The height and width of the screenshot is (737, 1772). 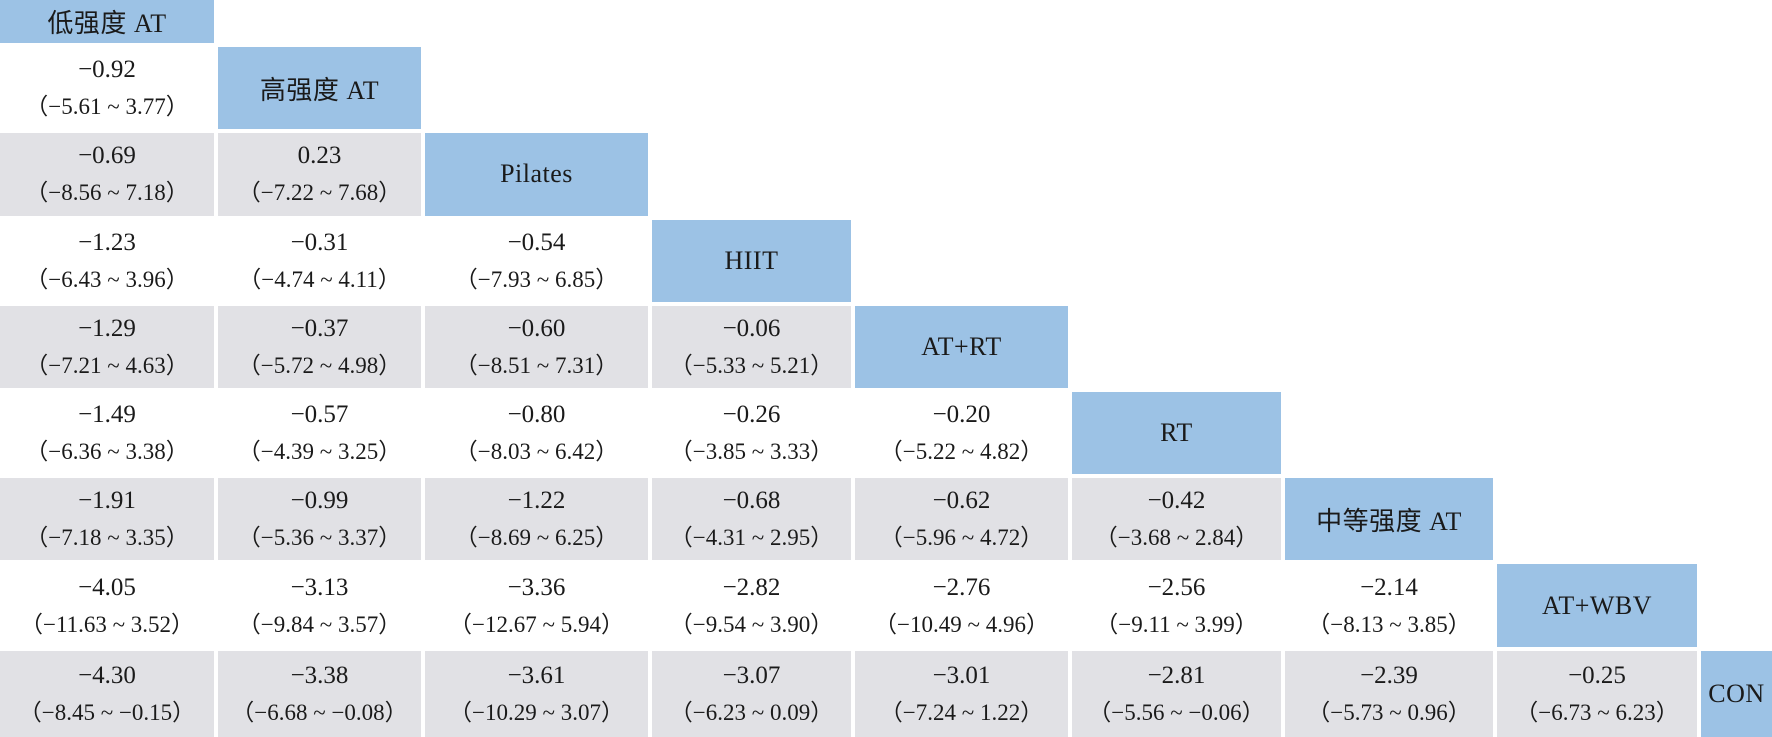 I want to click on effect-estimate: −1.22, so click(x=536, y=501).